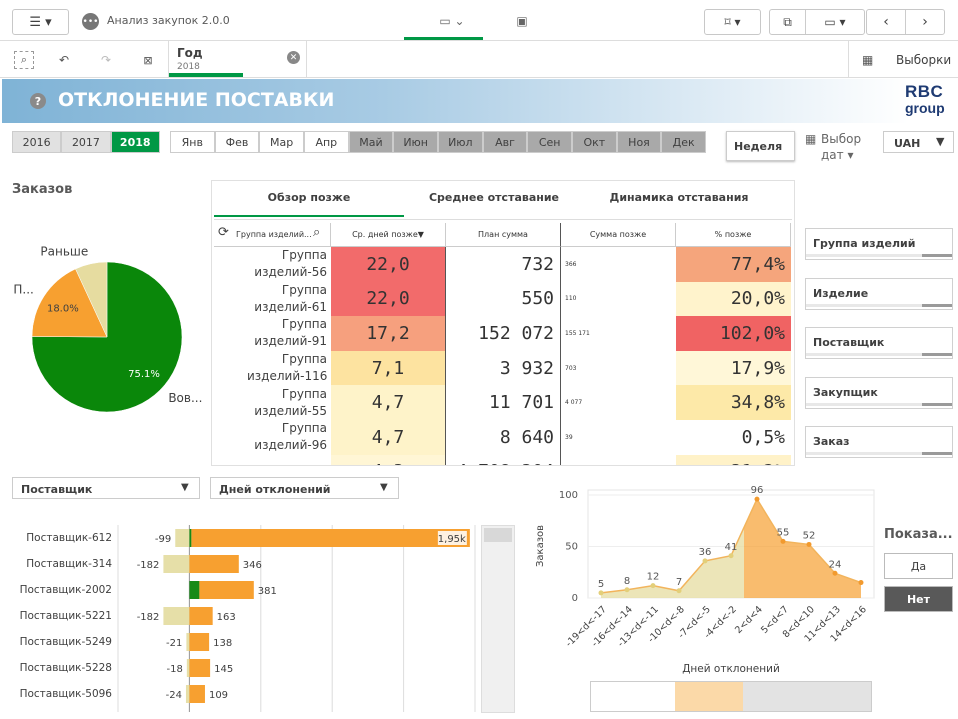  What do you see at coordinates (388, 459) in the screenshot?
I see `avg-days-cell: 4,3` at bounding box center [388, 459].